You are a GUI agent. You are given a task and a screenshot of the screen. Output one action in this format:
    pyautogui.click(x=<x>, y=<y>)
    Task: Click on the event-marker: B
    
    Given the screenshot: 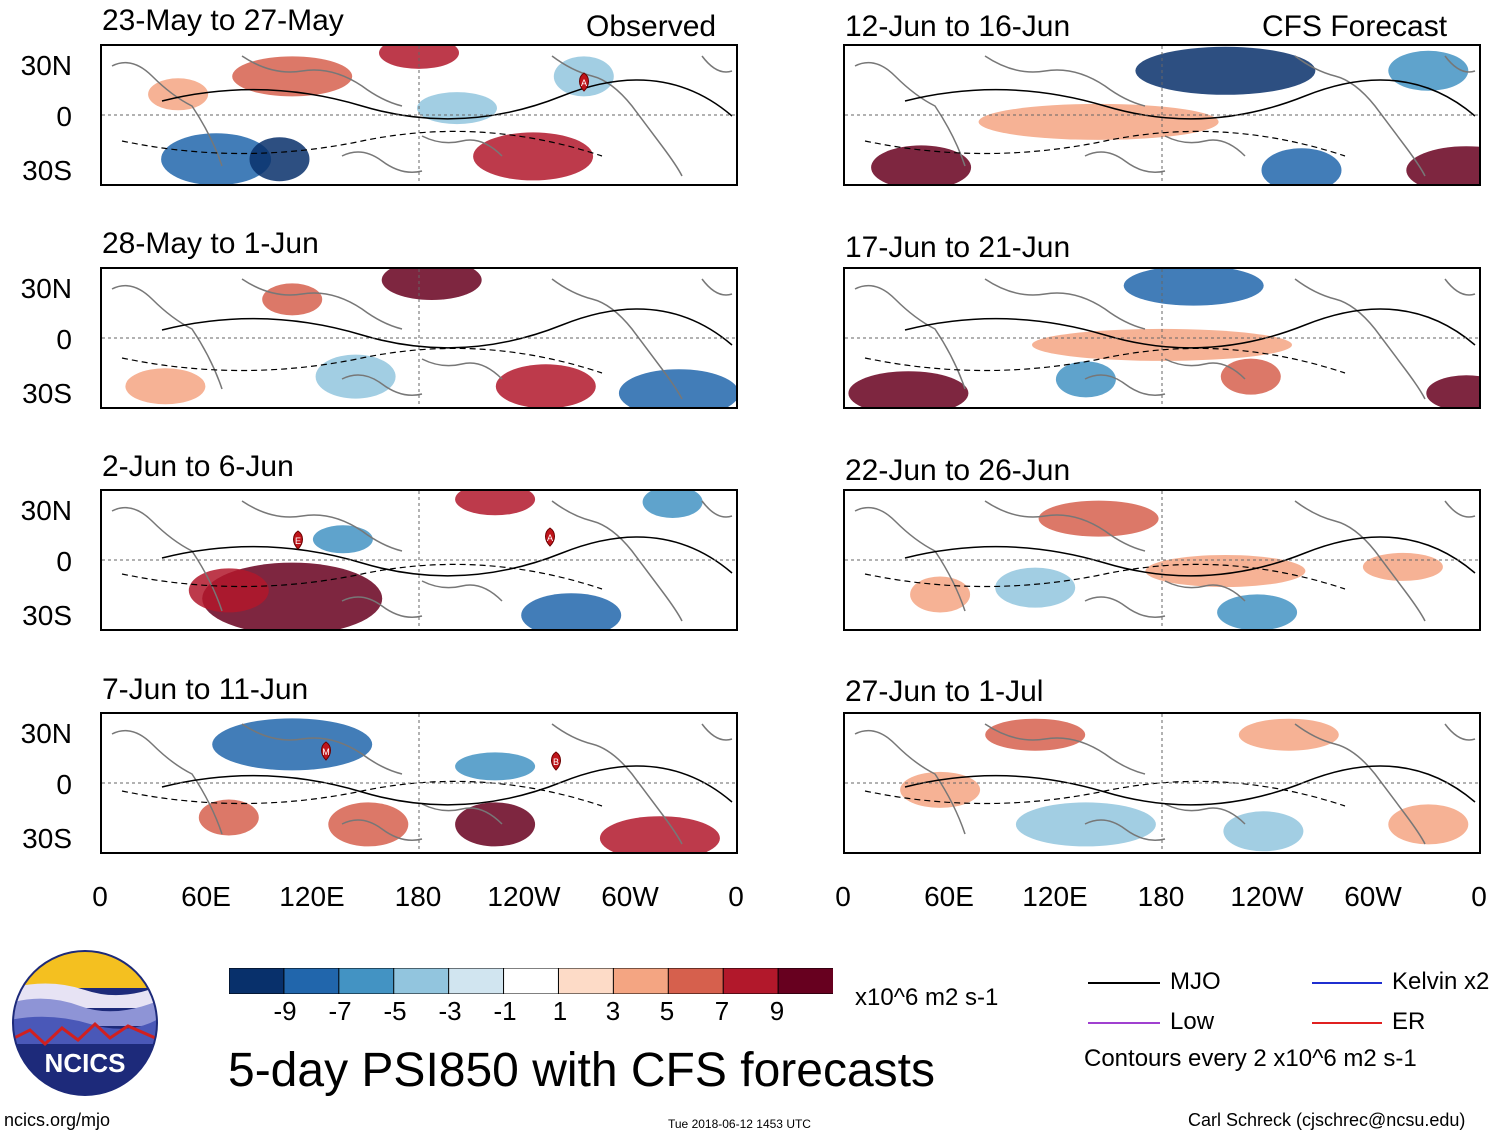 What is the action you would take?
    pyautogui.click(x=556, y=761)
    